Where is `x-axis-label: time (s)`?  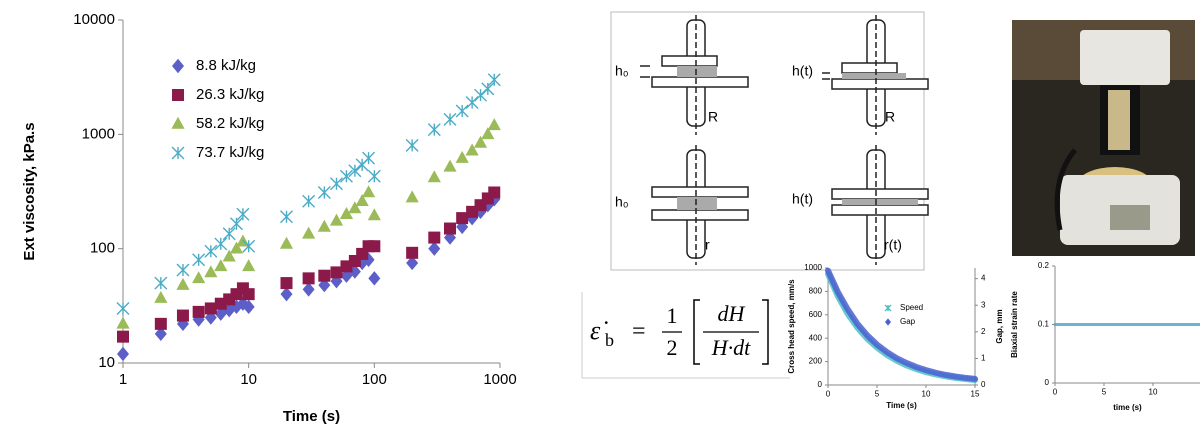
x-axis-label: time (s) is located at coordinates (1127, 407).